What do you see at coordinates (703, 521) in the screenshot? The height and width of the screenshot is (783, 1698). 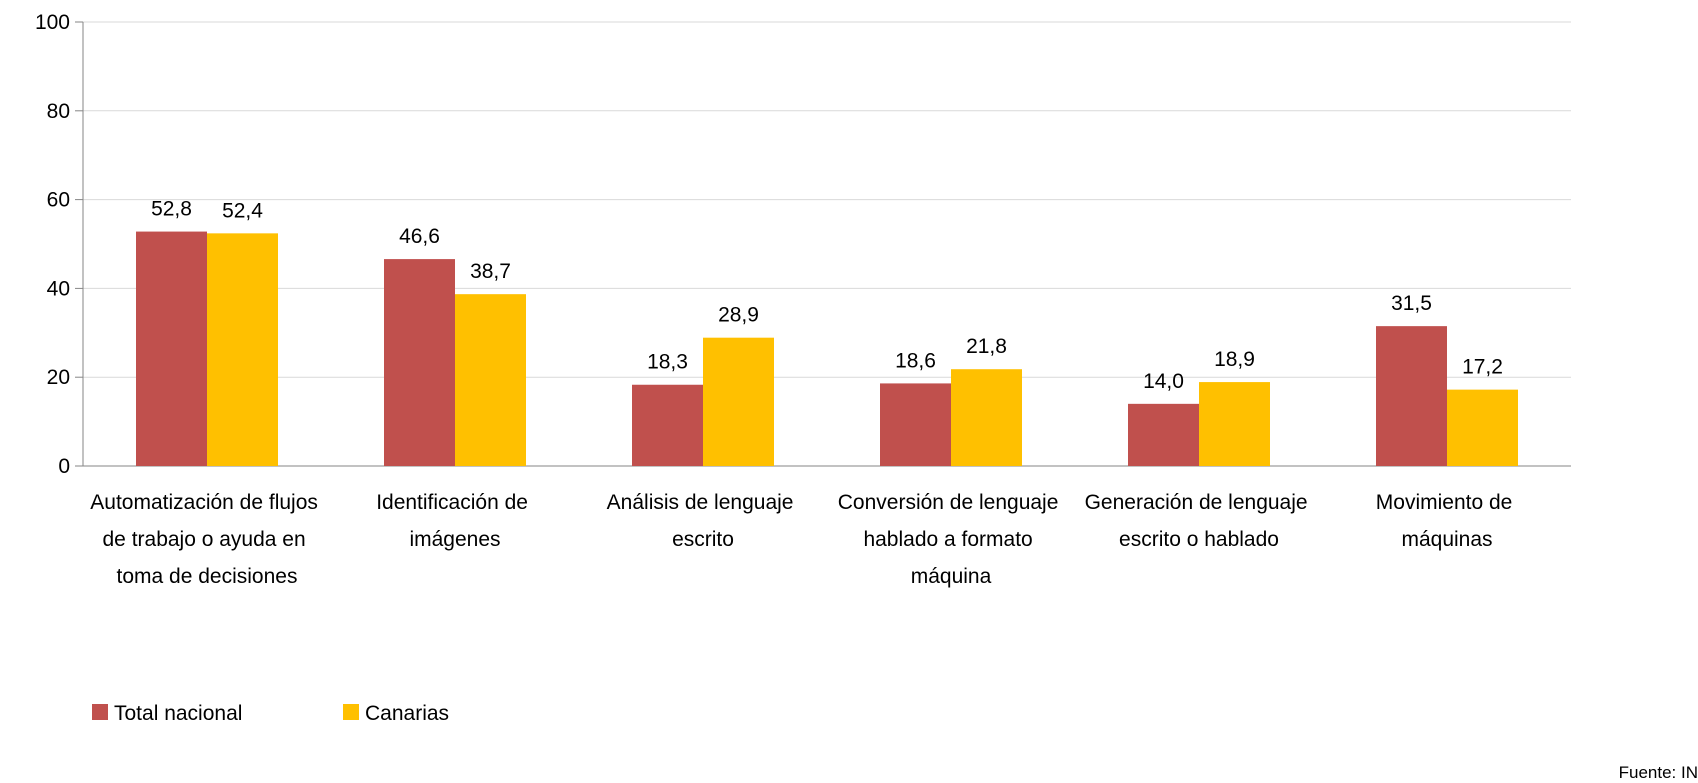 I see `x-tick-label: Análisis de lenguaje escrito` at bounding box center [703, 521].